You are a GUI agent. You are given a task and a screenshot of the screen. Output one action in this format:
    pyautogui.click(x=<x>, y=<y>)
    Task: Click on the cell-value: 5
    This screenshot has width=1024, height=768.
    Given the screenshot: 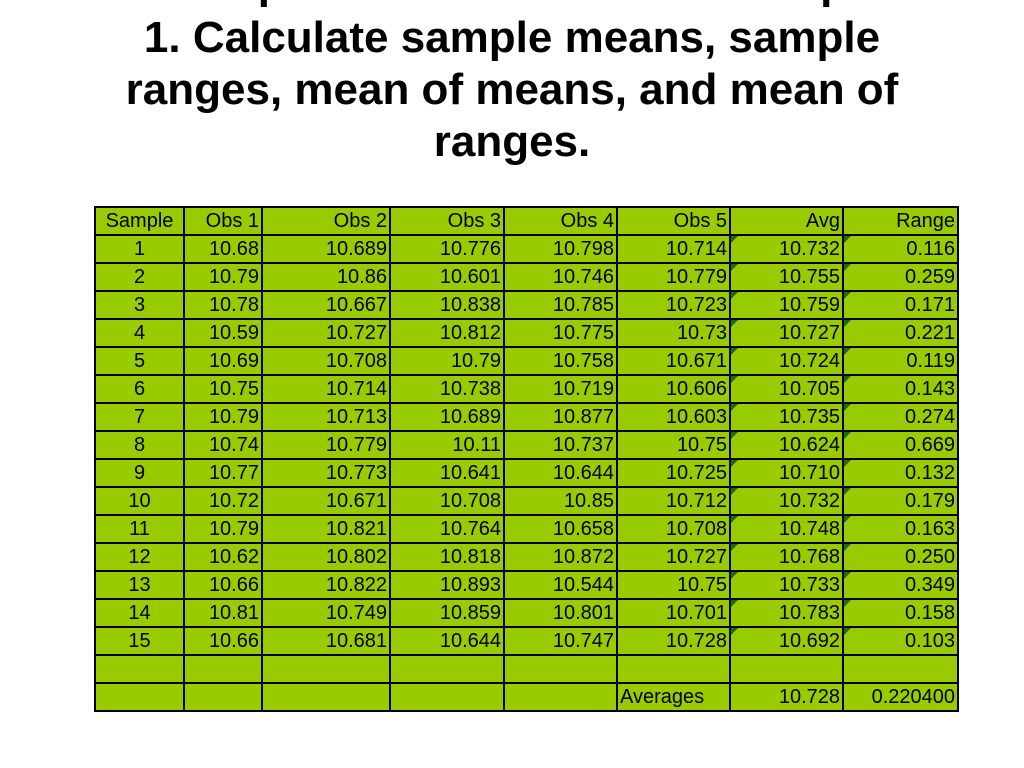 What is the action you would take?
    pyautogui.click(x=139, y=361)
    